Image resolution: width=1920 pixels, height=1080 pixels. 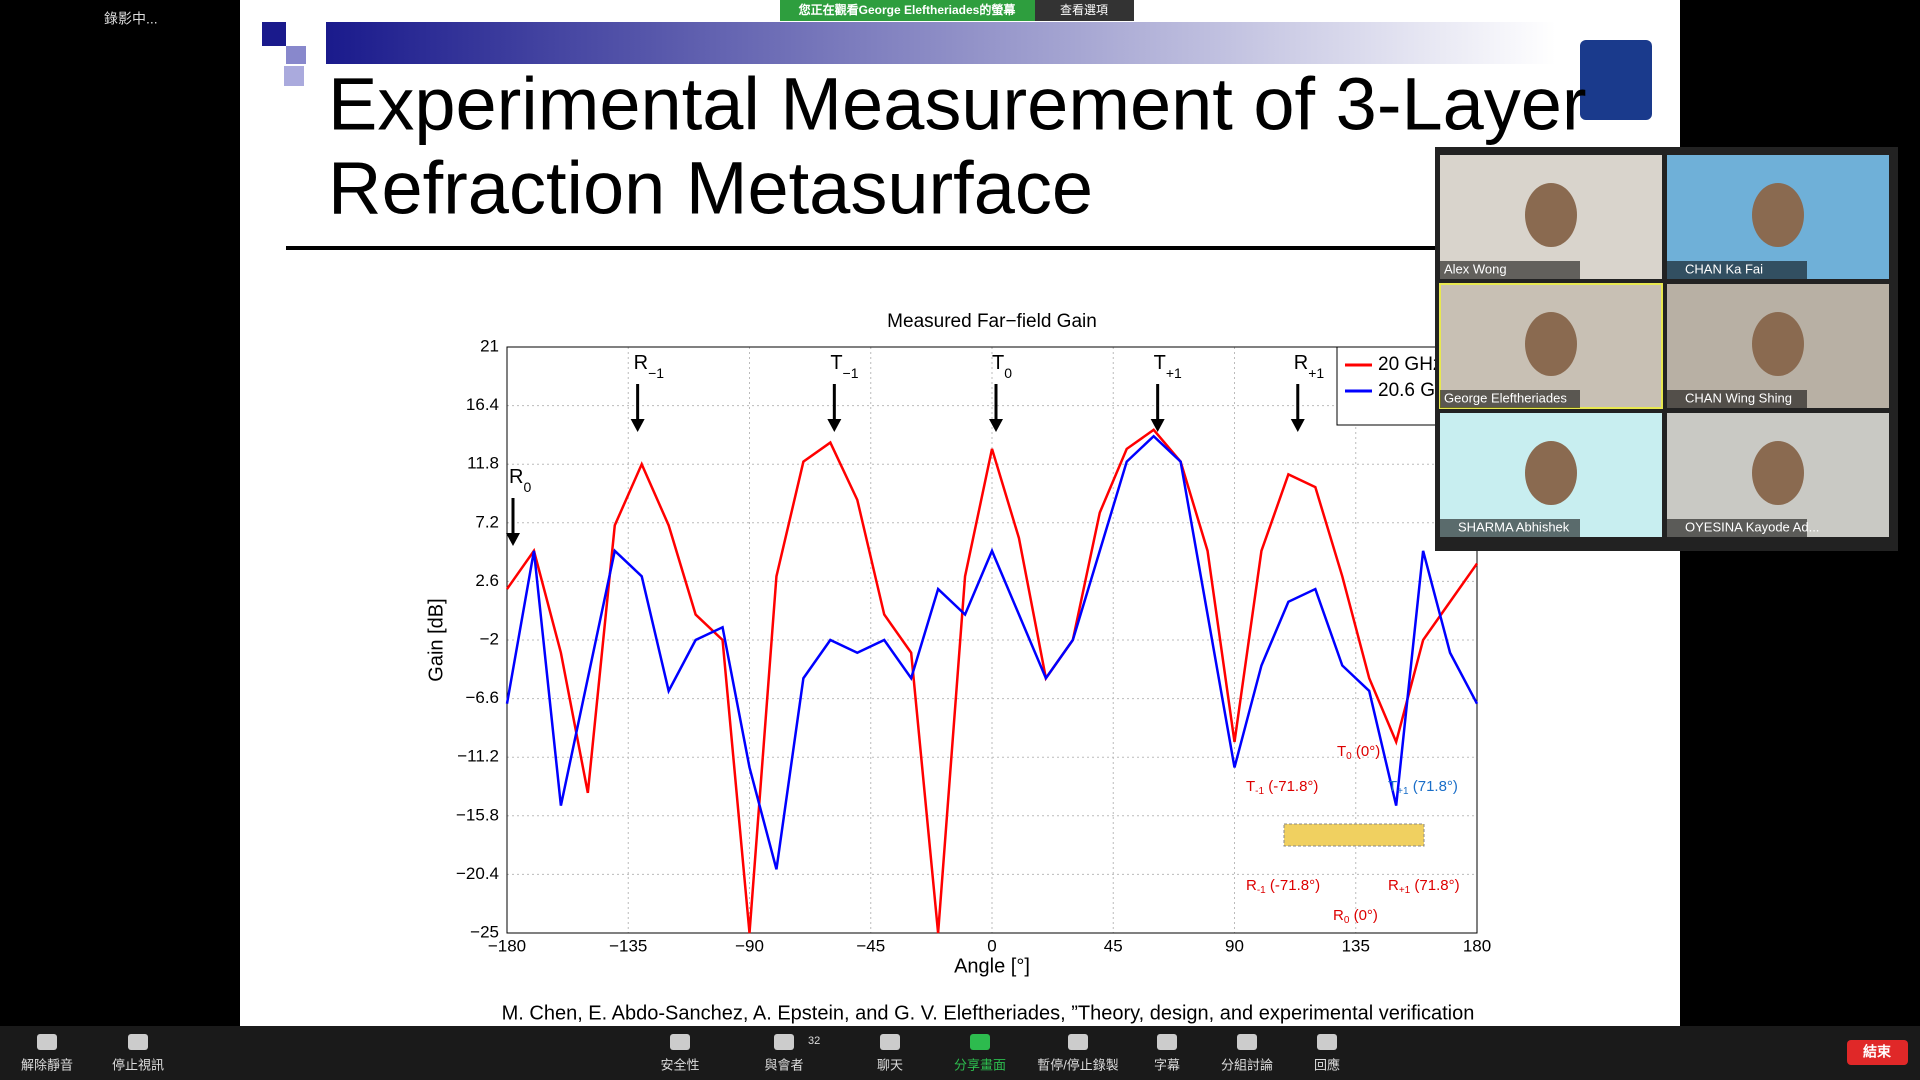 What do you see at coordinates (477, 873) in the screenshot?
I see `y-tick-label: −20.4` at bounding box center [477, 873].